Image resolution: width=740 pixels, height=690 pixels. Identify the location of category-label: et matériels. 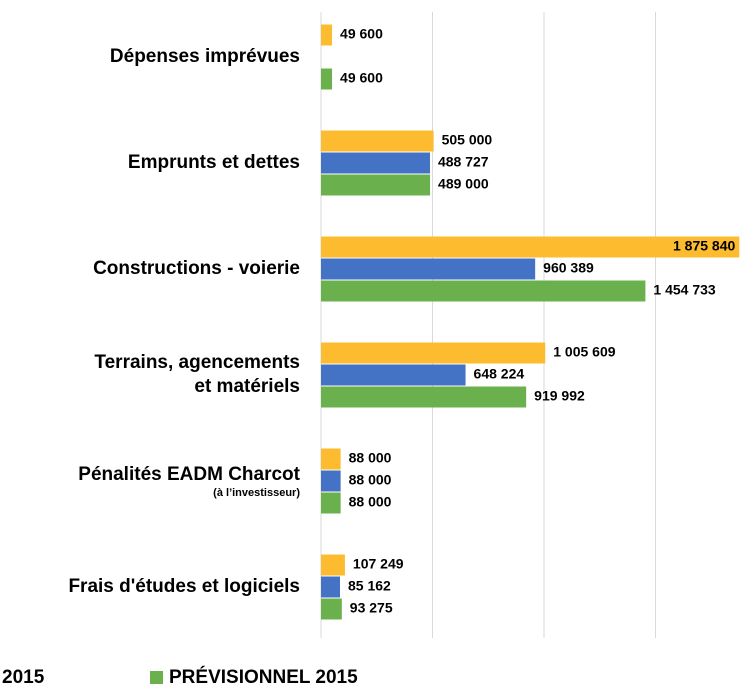
(247, 386).